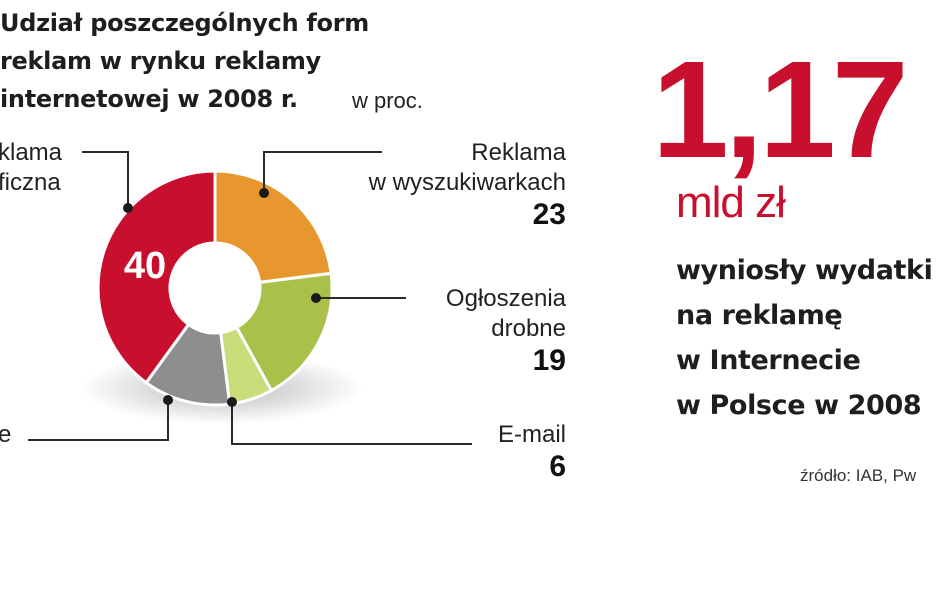 The height and width of the screenshot is (593, 948). I want to click on slice-graphic, so click(156, 277).